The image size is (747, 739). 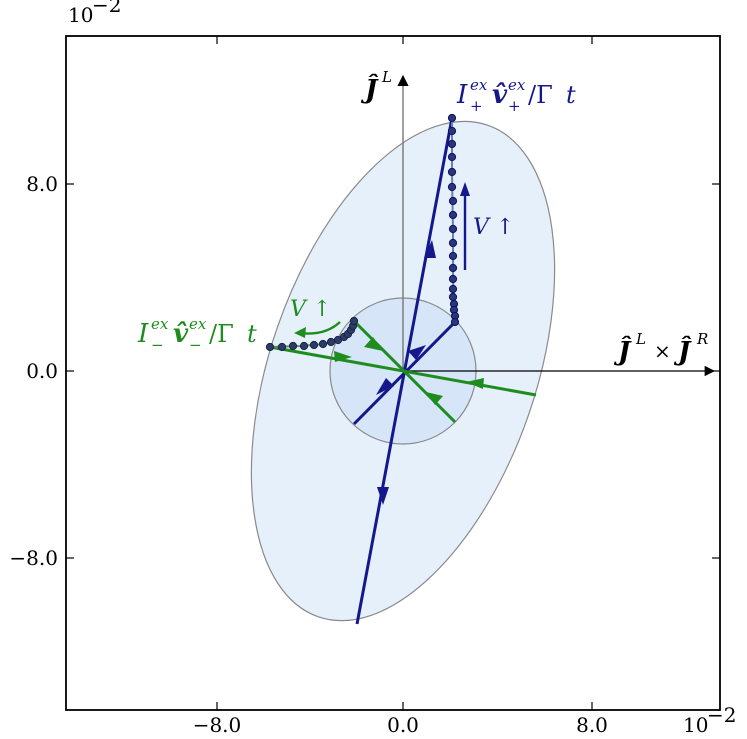 What do you see at coordinates (409, 371) in the screenshot?
I see `green-arrowheads` at bounding box center [409, 371].